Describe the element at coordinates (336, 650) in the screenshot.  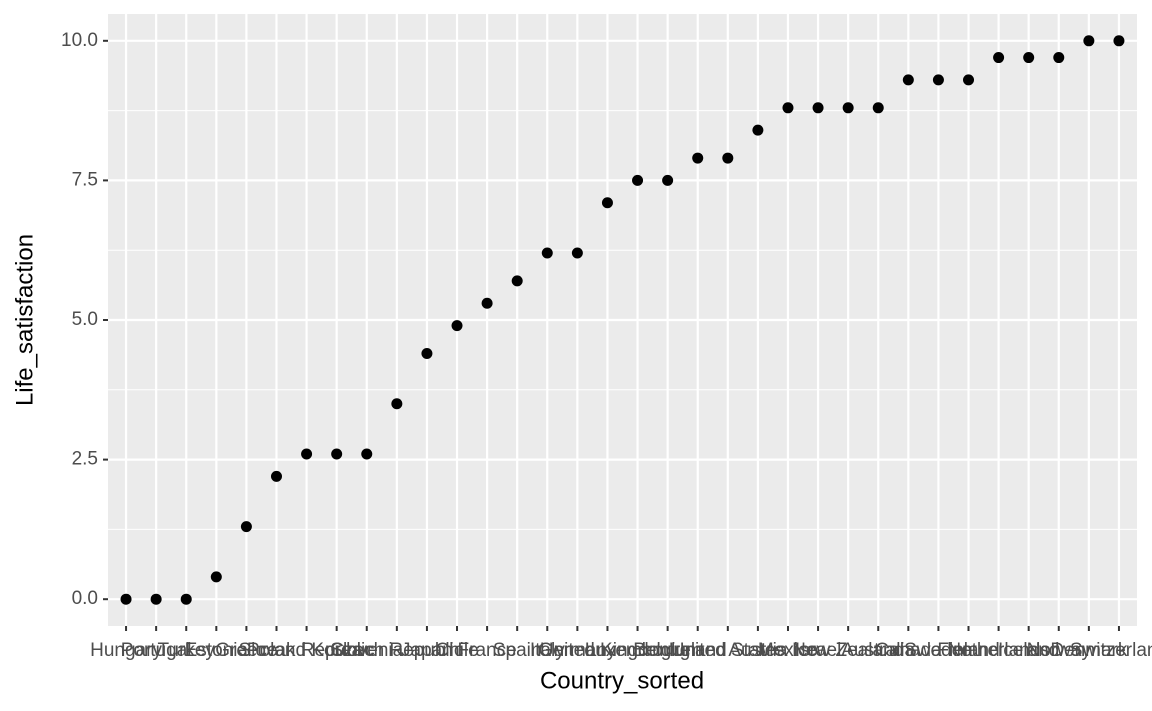
I see `x-tick-label: Korea` at that location.